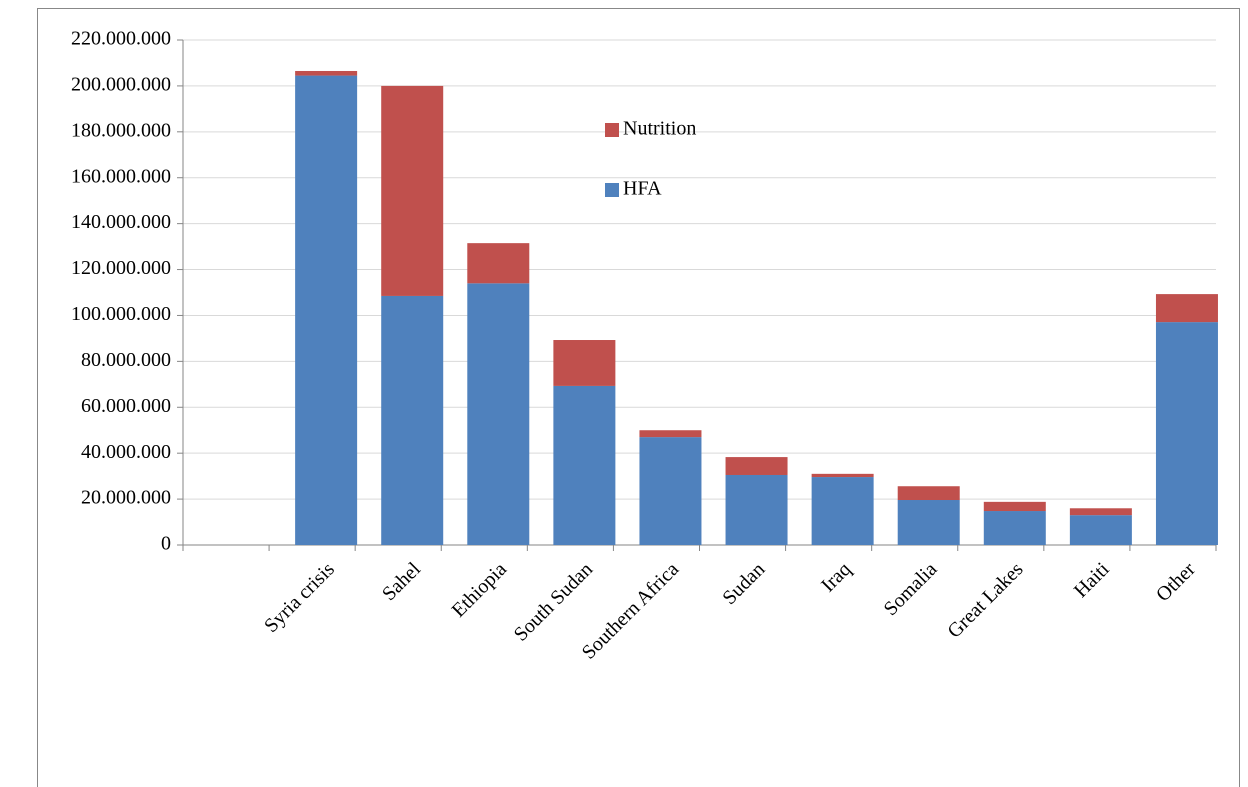  I want to click on y-tick-label: 40.000.000, so click(126, 452).